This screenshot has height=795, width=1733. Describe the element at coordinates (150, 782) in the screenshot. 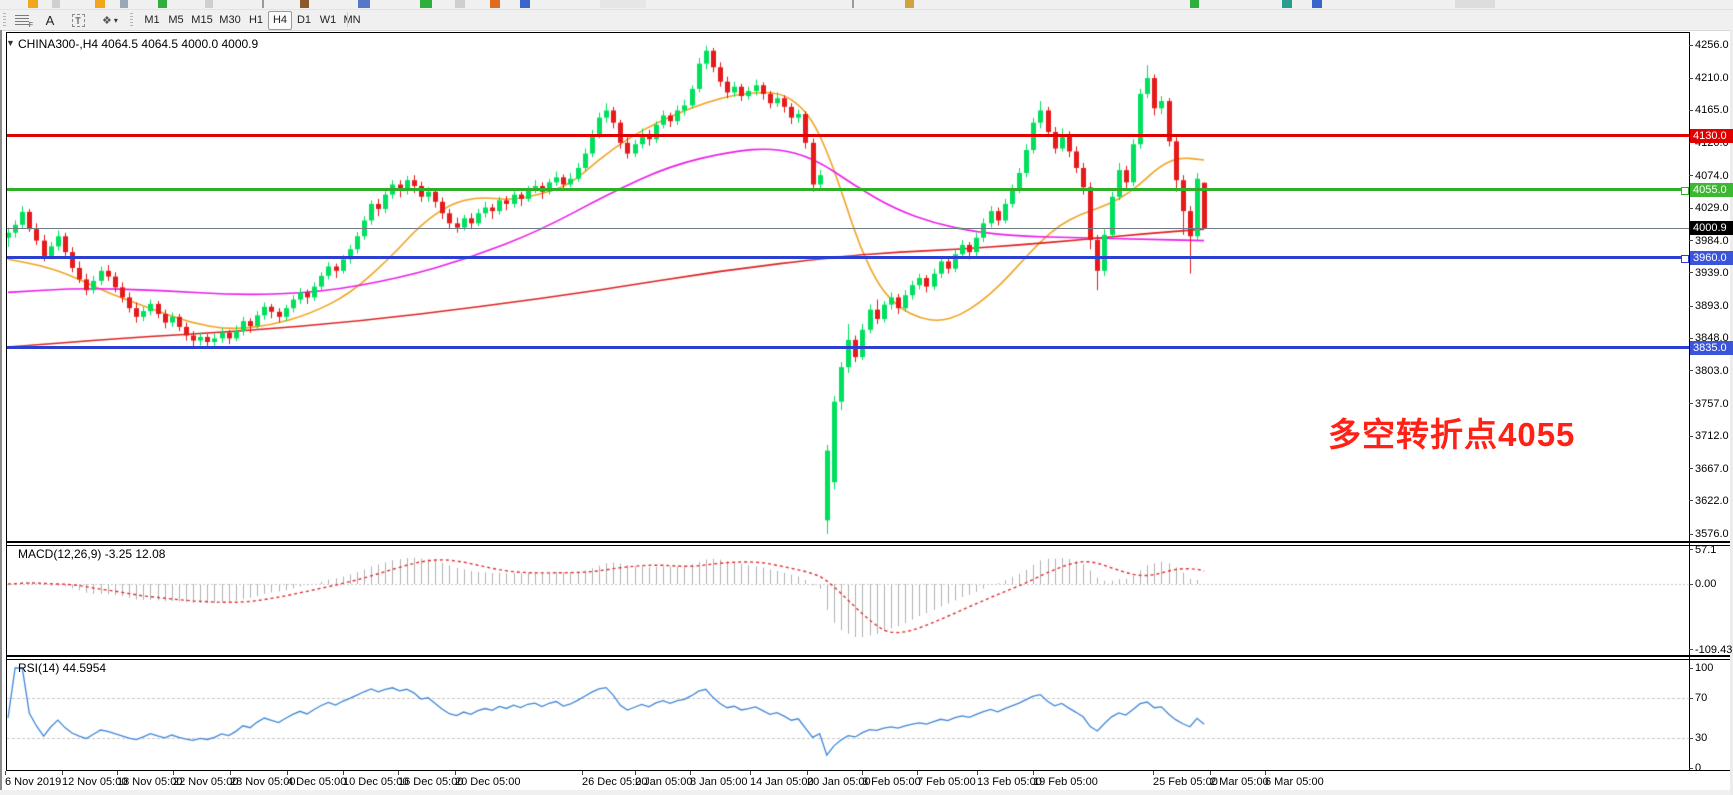

I see `time-tick-label: 18 Nov 05:00` at that location.